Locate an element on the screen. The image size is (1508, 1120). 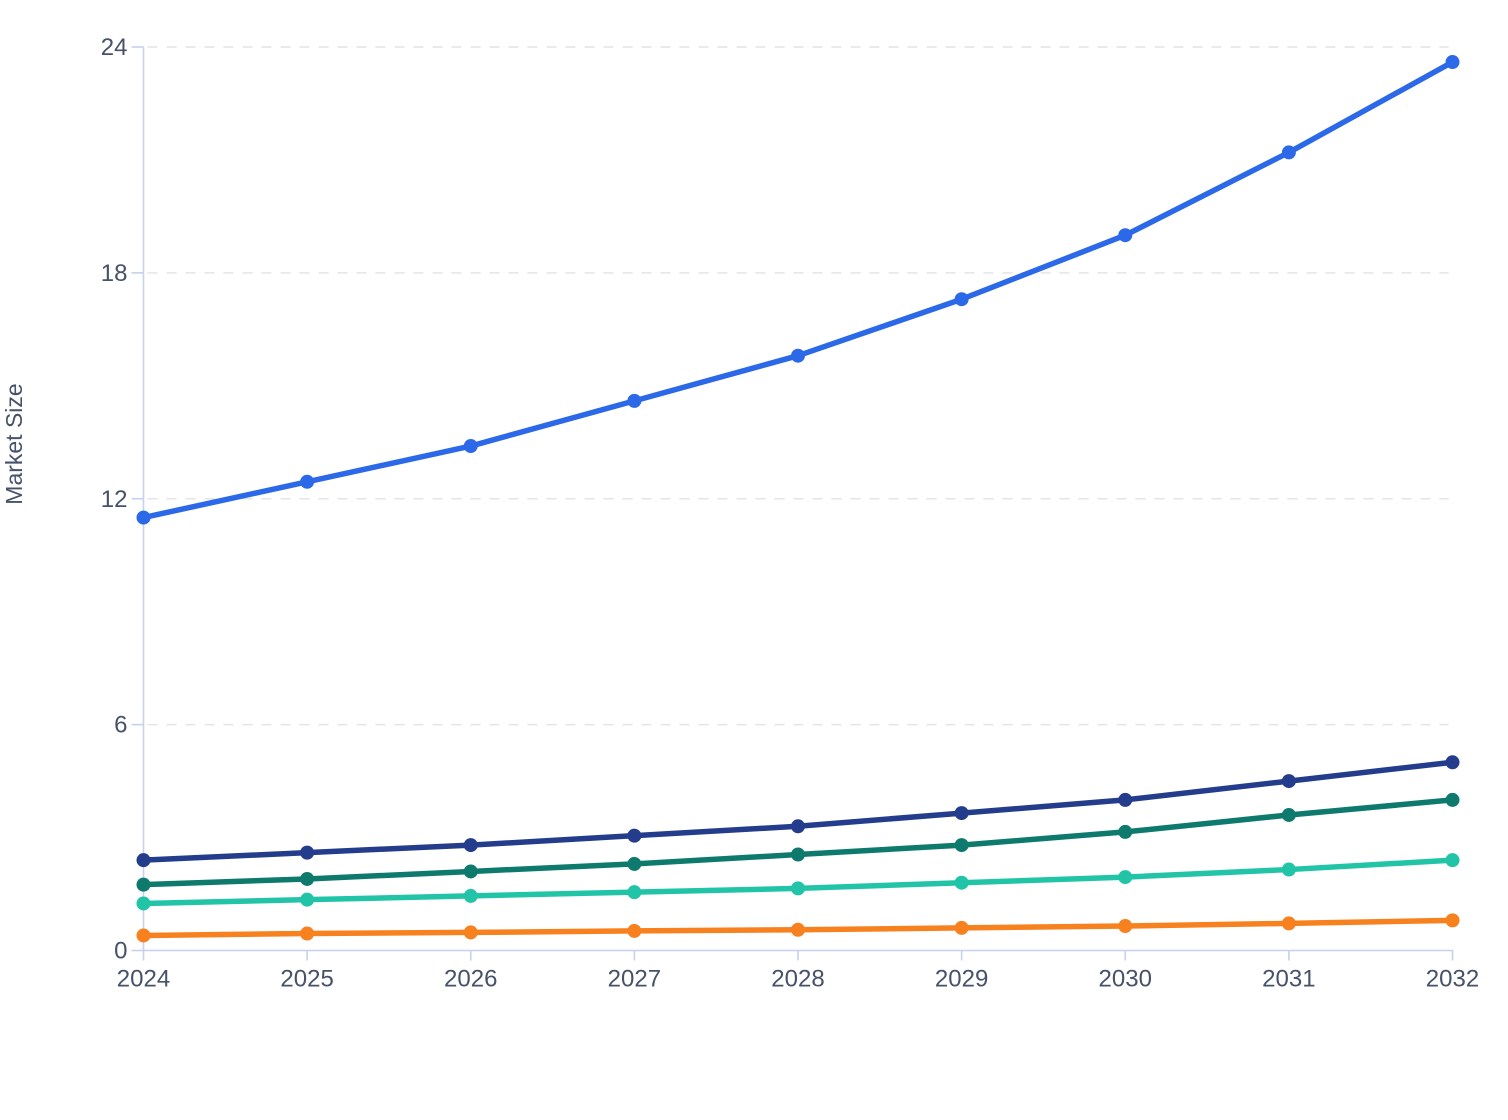
series-point-navy-2027 is located at coordinates (634, 835).